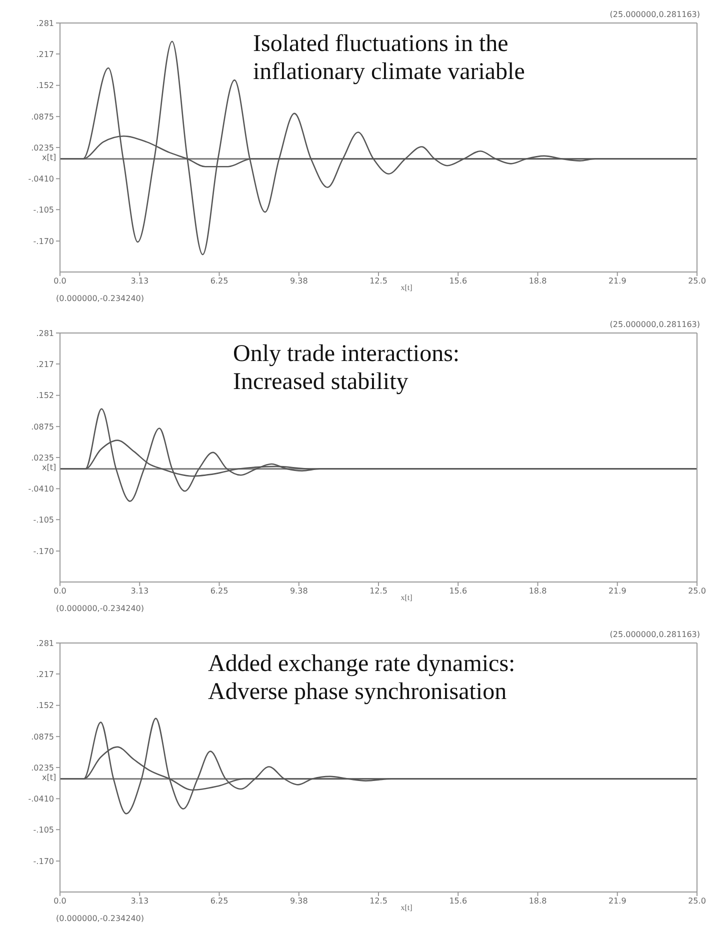 Image resolution: width=706 pixels, height=933 pixels. Describe the element at coordinates (362, 678) in the screenshot. I see `text: Added exchange rate dynamics: Adverse phase synchronisation` at that location.